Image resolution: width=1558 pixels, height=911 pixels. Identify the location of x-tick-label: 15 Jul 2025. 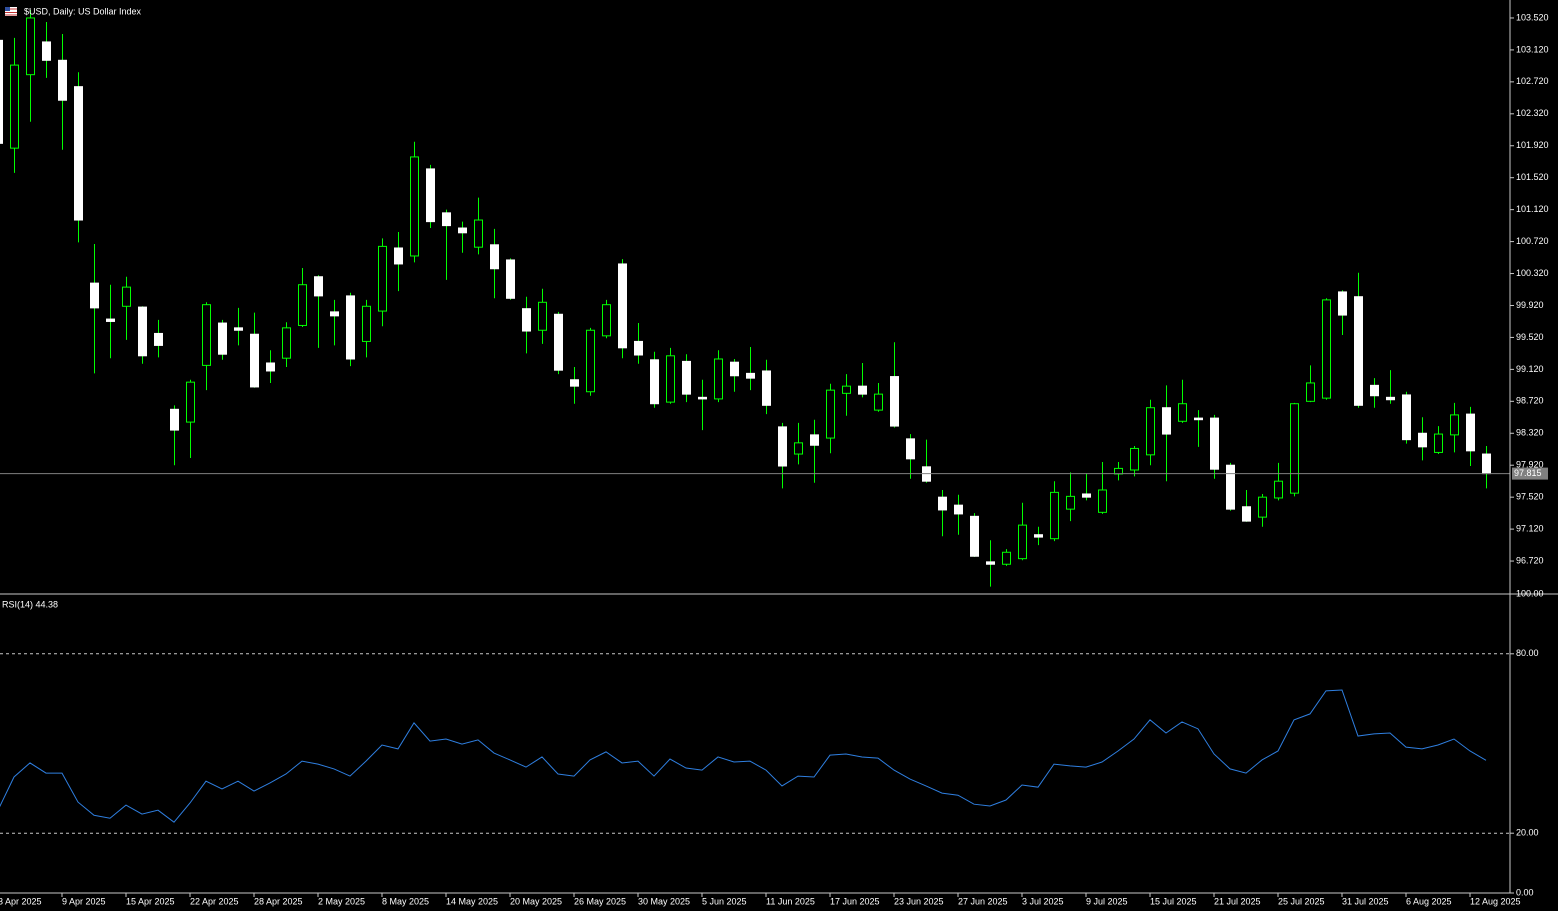
(1173, 901).